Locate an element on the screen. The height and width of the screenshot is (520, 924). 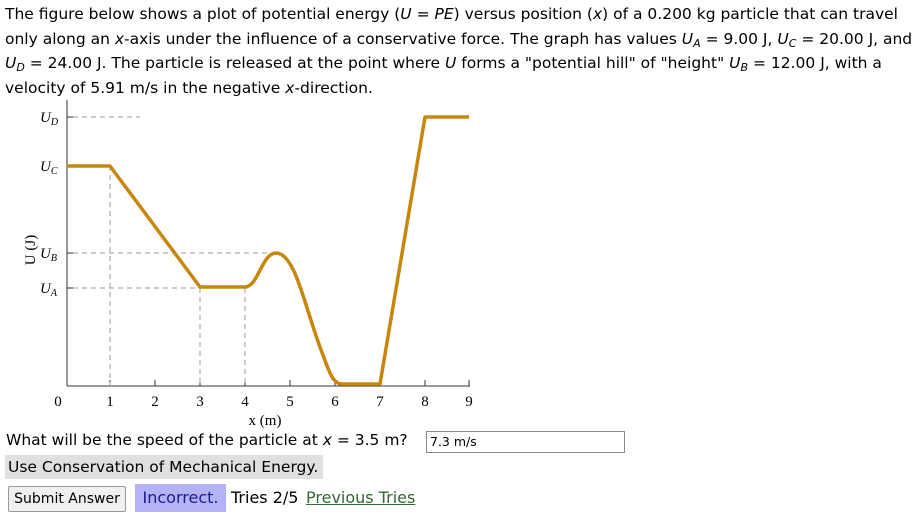
x-tick-label: 3 is located at coordinates (200, 402).